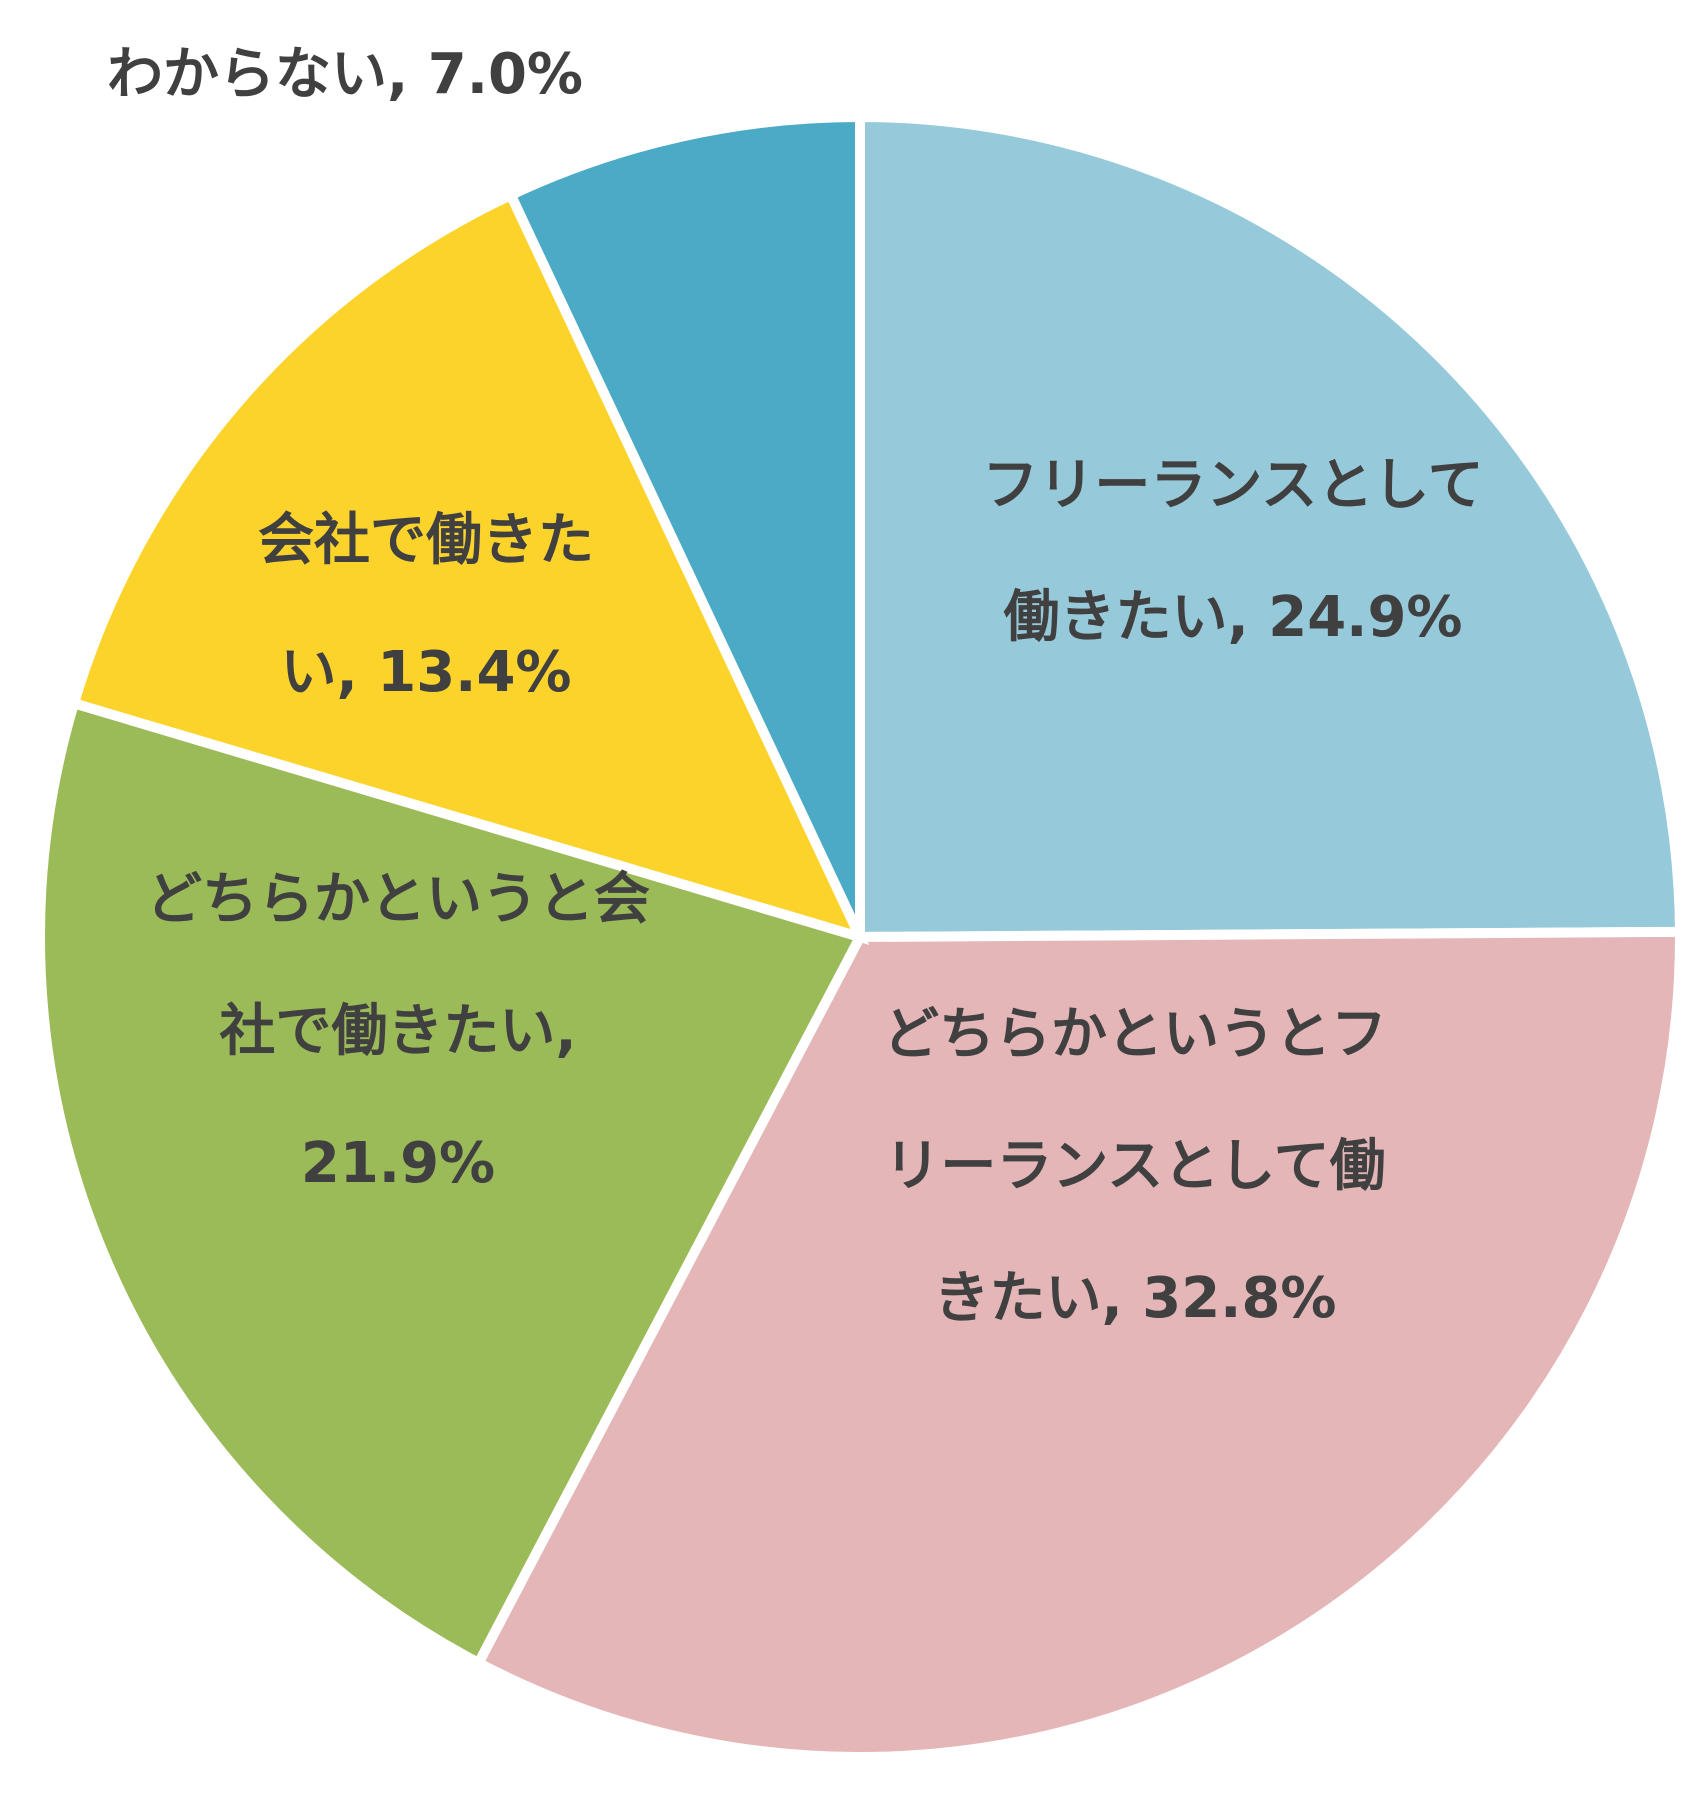 The width and height of the screenshot is (1708, 1807). What do you see at coordinates (1232, 617) in the screenshot?
I see `slice-data-label: 働きたい, 24.9%` at bounding box center [1232, 617].